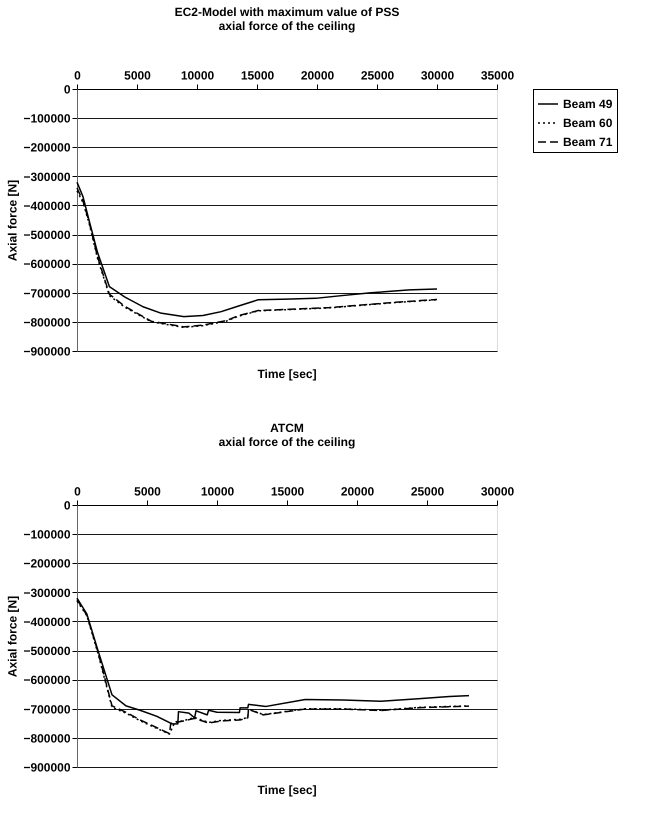 This screenshot has height=832, width=670. I want to click on legend-label: Beam 60, so click(588, 123).